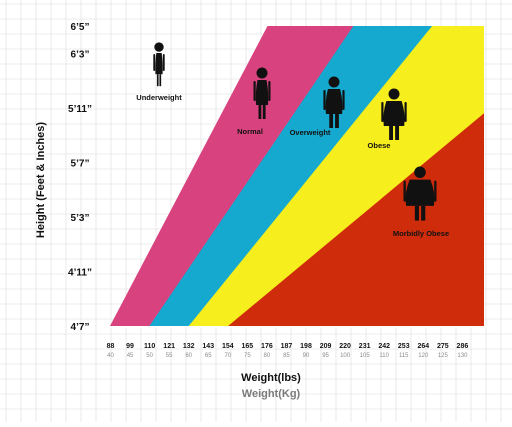 This screenshot has height=427, width=512. I want to click on x-tick-label-kg: 55, so click(169, 356).